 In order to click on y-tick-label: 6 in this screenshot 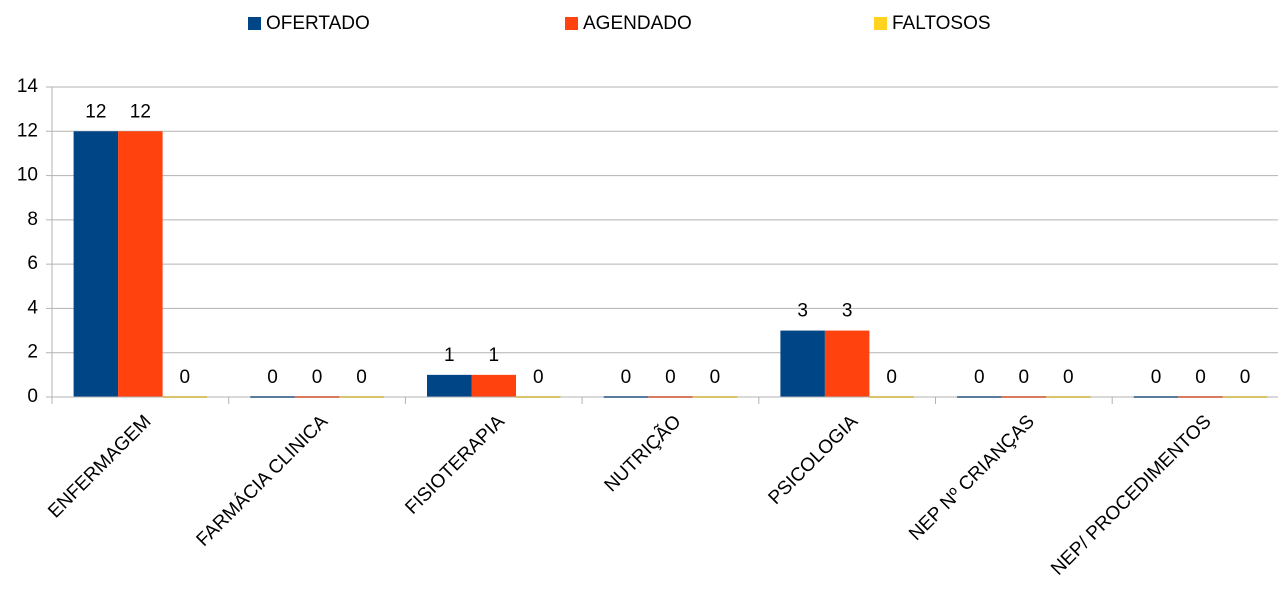, I will do `click(32, 263)`.